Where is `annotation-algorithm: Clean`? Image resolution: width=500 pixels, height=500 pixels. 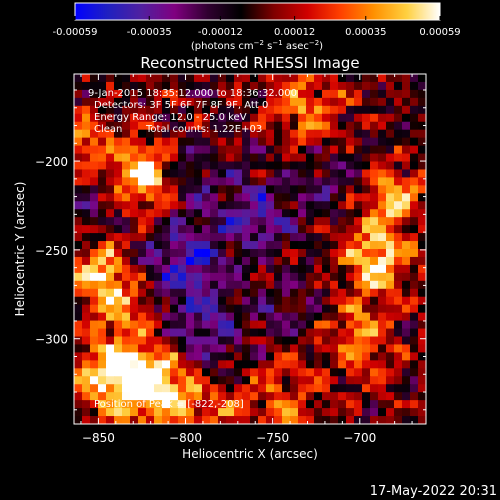 annotation-algorithm: Clean is located at coordinates (108, 129).